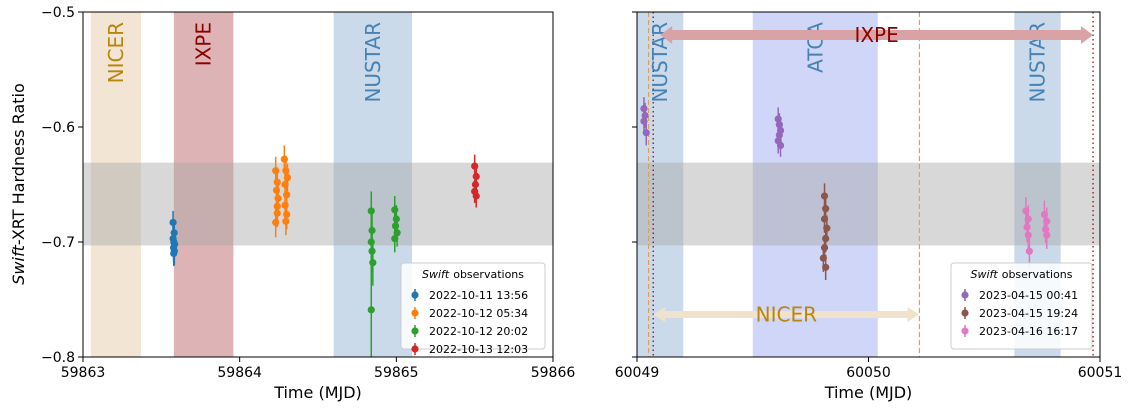  What do you see at coordinates (239, 373) in the screenshot?
I see `x-tick-label: 59864` at bounding box center [239, 373].